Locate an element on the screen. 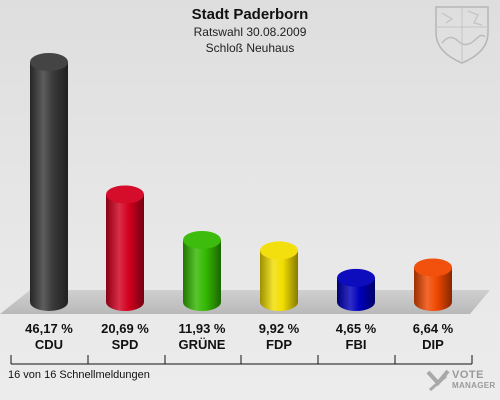  vote-manager-icon is located at coordinates (438, 380).